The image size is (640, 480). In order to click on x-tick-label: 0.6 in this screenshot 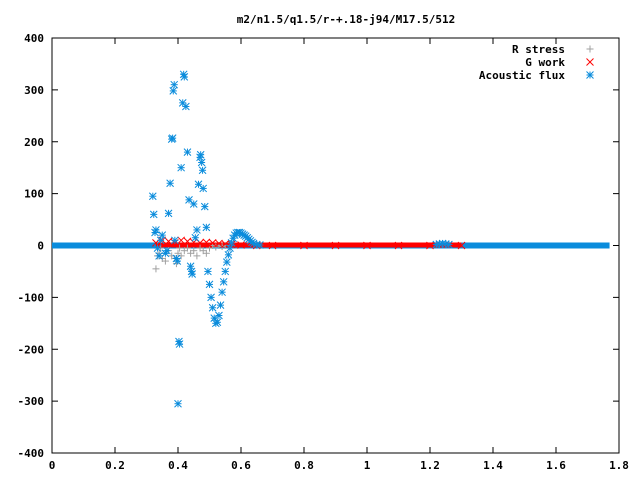, I will do `click(241, 465)`.